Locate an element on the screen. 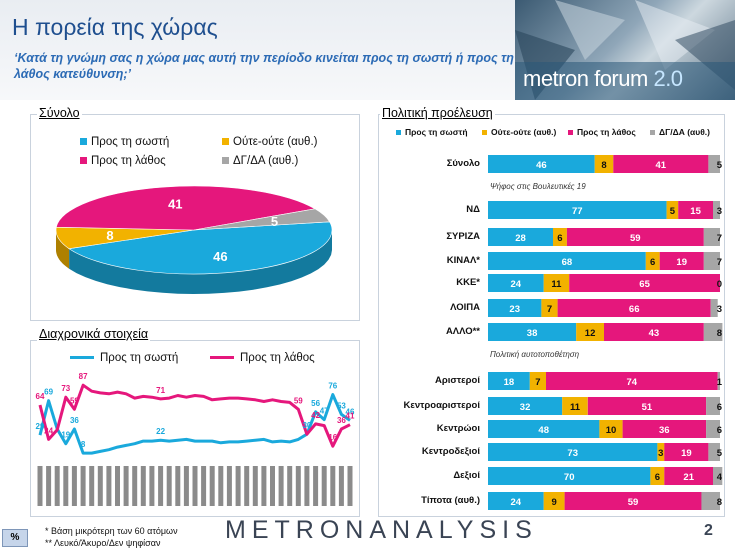 The height and width of the screenshot is (551, 735). photo-shapes is located at coordinates (625, 50).